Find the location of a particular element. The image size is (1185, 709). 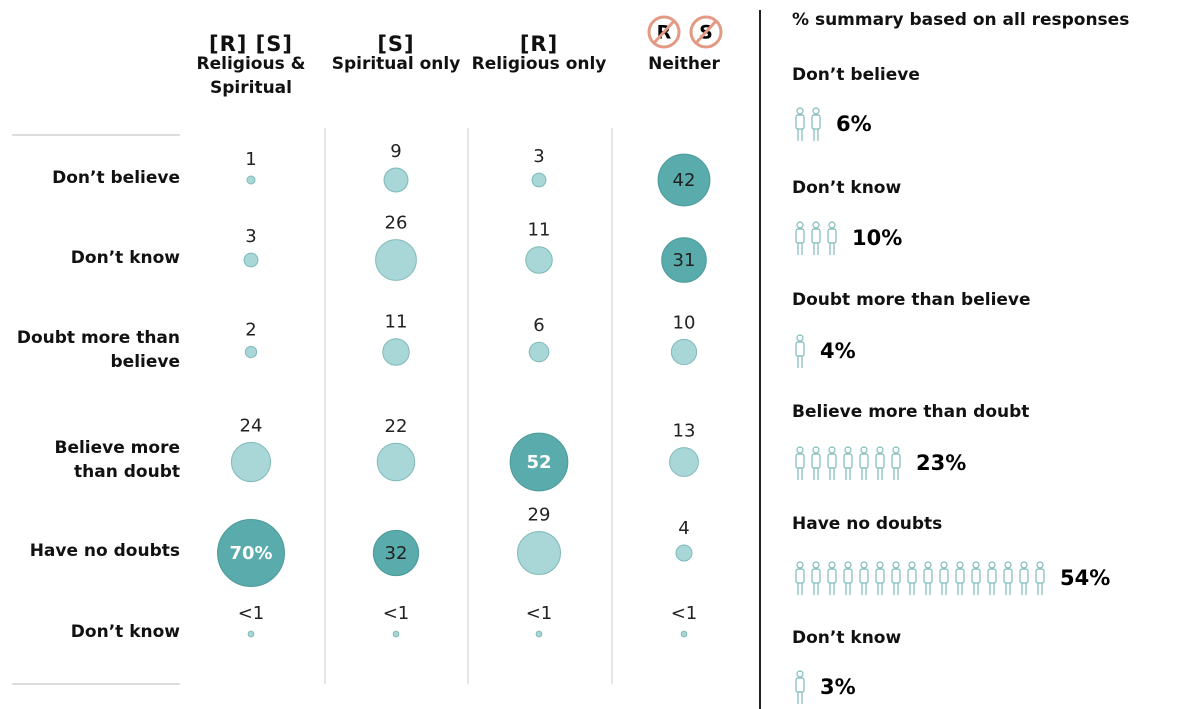

value-label: 31 is located at coordinates (684, 260).